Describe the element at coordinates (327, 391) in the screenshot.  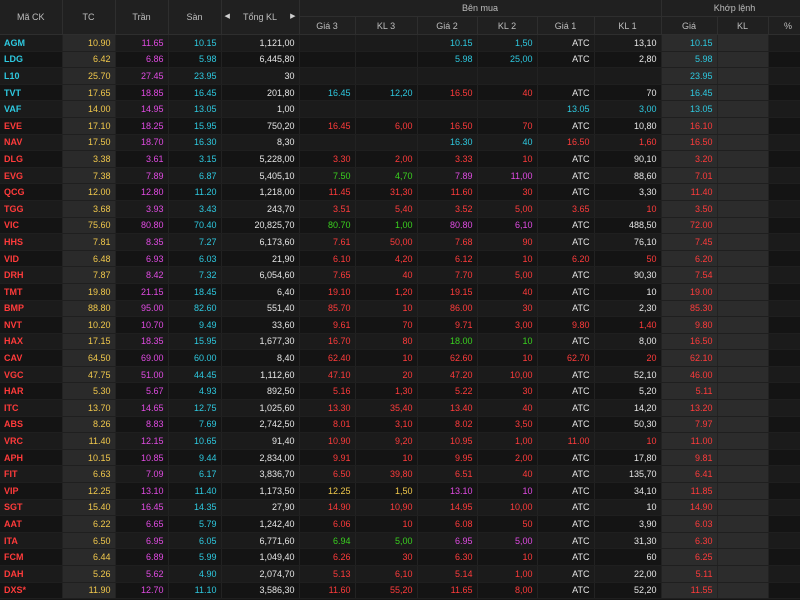
I see `bid3-price-cell: 5.16` at that location.